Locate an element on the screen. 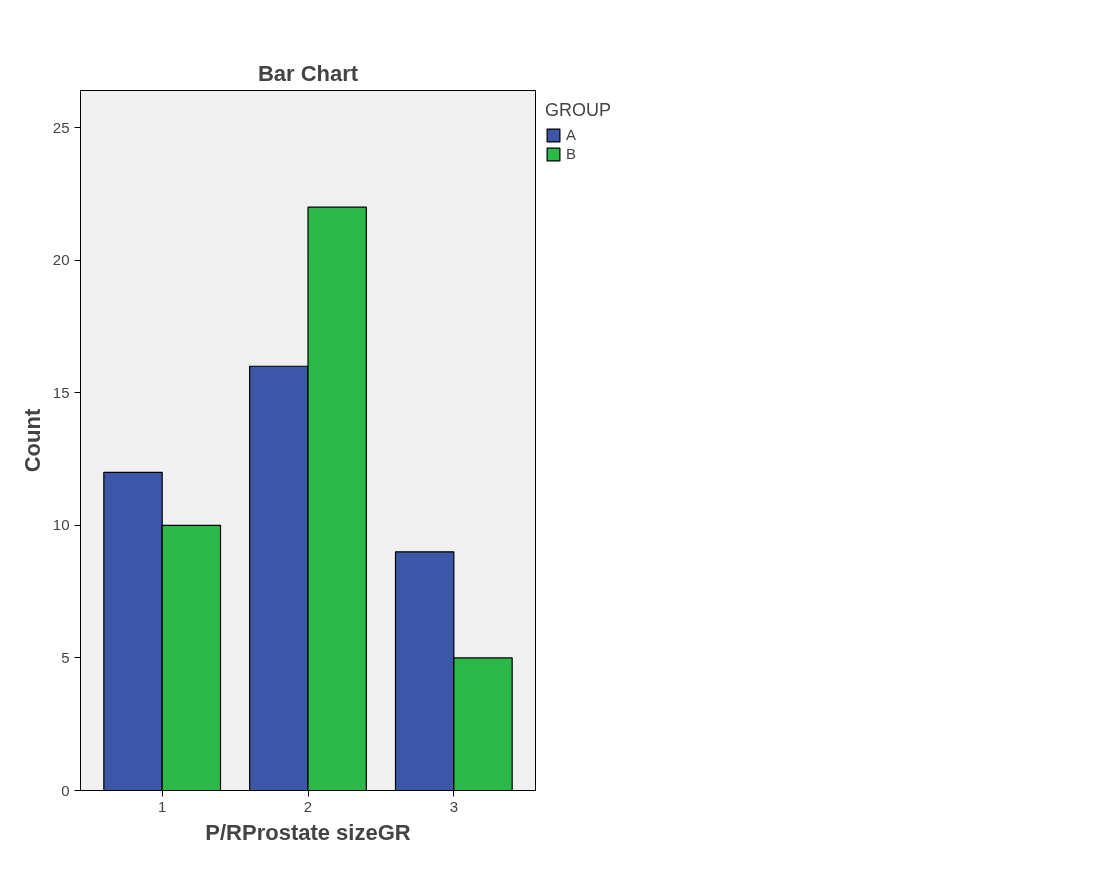 Image resolution: width=1099 pixels, height=886 pixels. x-tick-label: 3 is located at coordinates (454, 806).